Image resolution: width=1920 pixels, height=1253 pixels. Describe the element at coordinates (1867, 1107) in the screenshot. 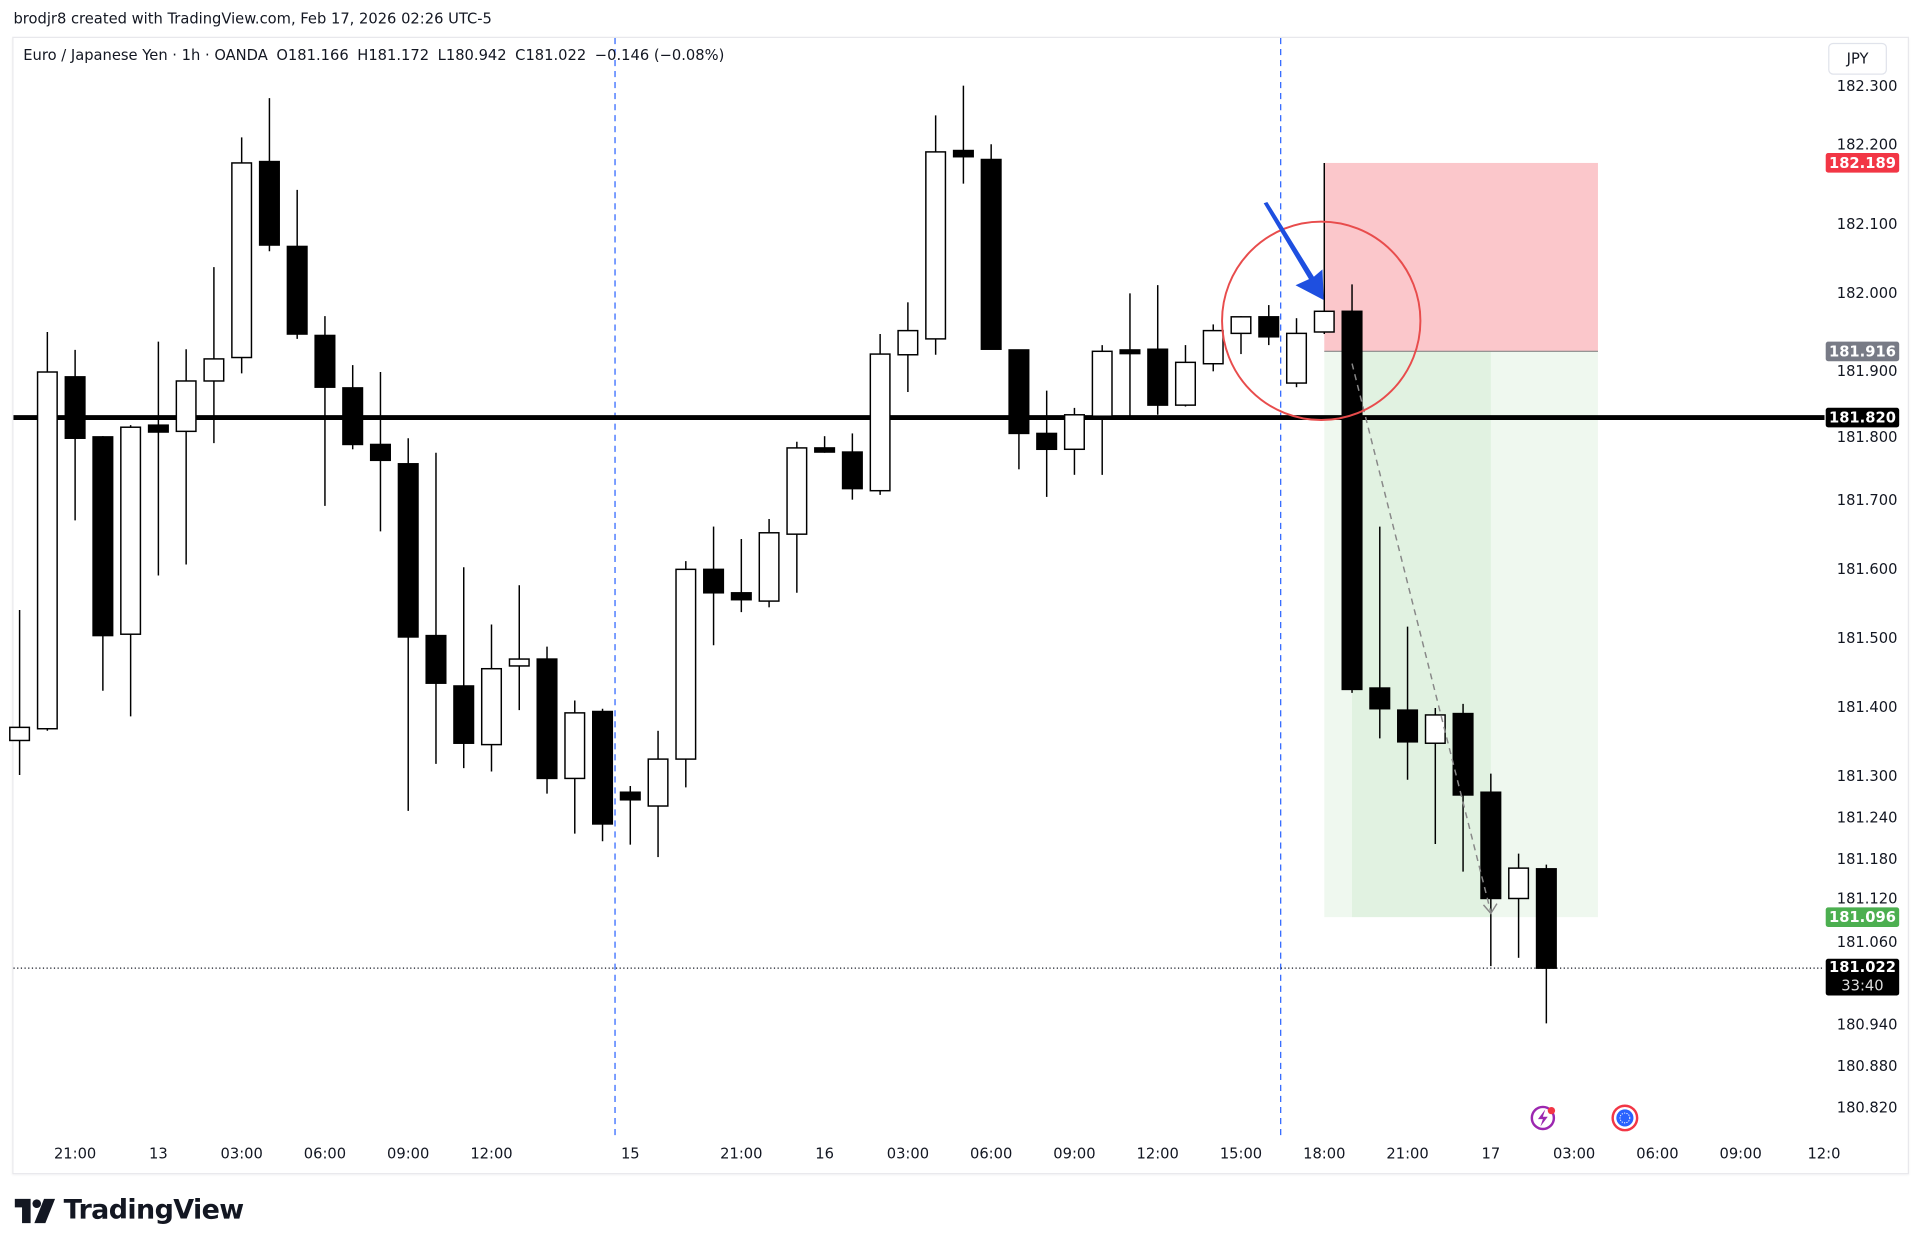

I see `price-axis-label: 180.820` at that location.